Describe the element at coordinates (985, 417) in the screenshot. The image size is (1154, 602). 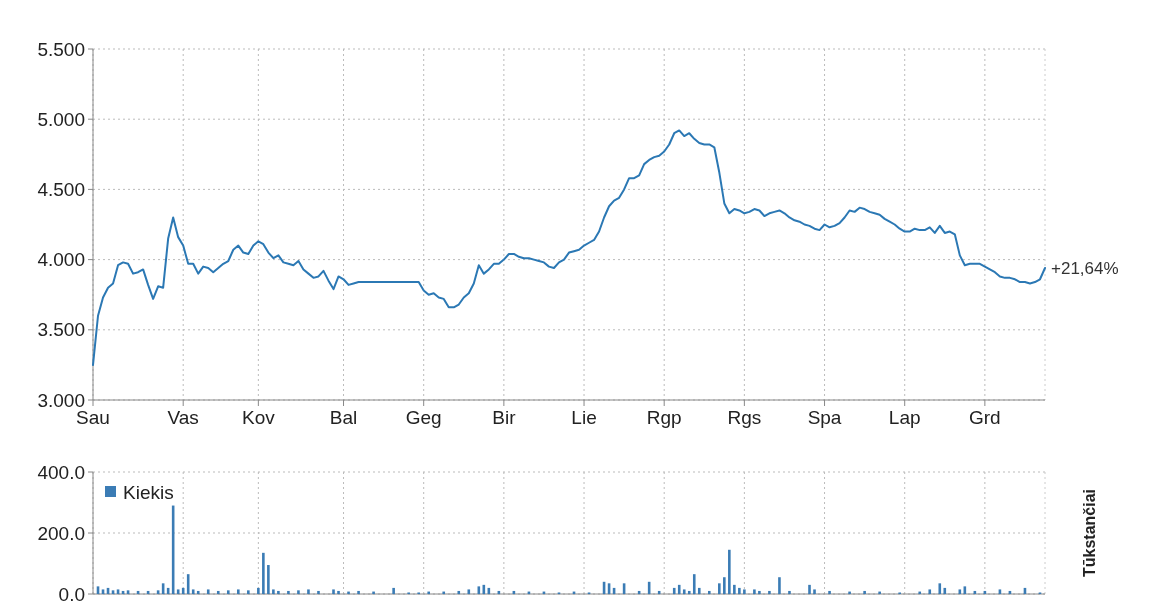
I see `x-tick-label: Grd` at that location.